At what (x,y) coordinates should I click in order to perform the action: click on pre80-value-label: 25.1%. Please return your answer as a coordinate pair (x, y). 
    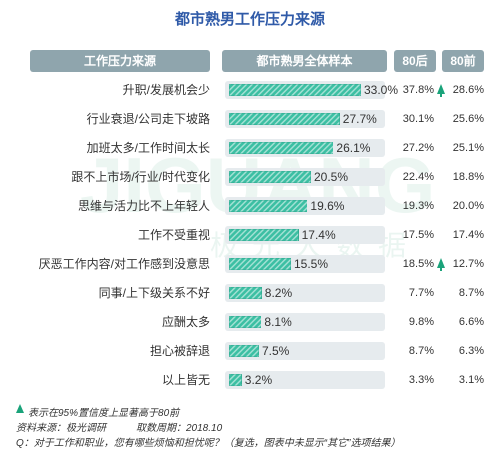
    Looking at the image, I should click on (468, 148).